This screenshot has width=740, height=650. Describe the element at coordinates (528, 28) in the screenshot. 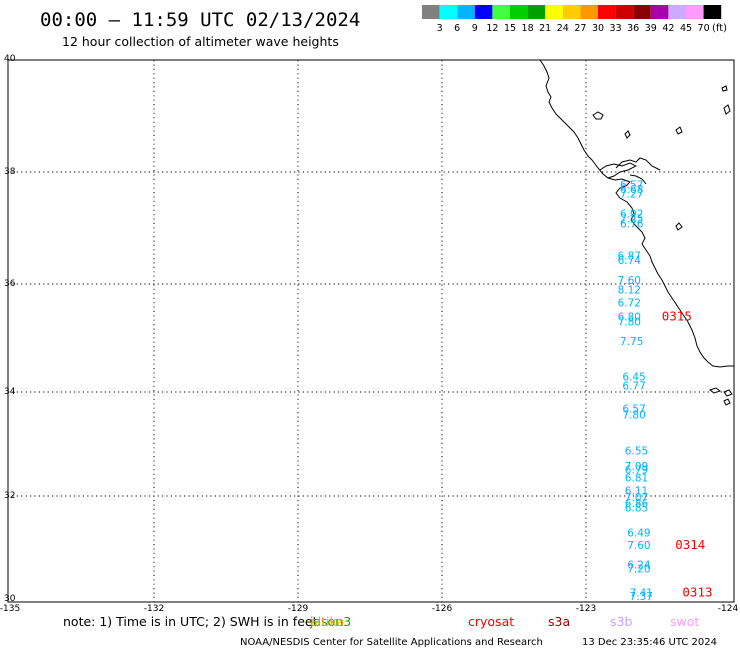

I see `legend-label: 18` at that location.